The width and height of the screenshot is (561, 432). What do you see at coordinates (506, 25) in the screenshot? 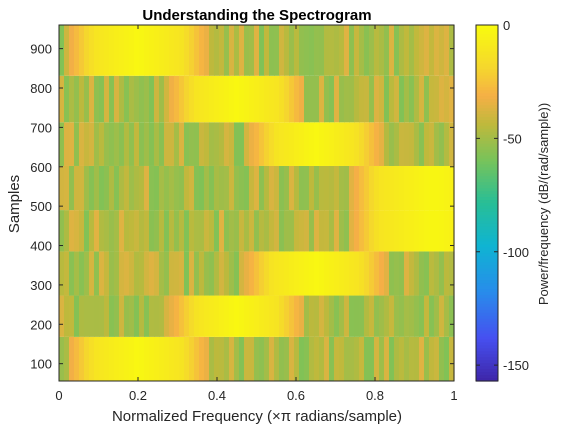
I see `colorbar-tick-label: 0` at bounding box center [506, 25].